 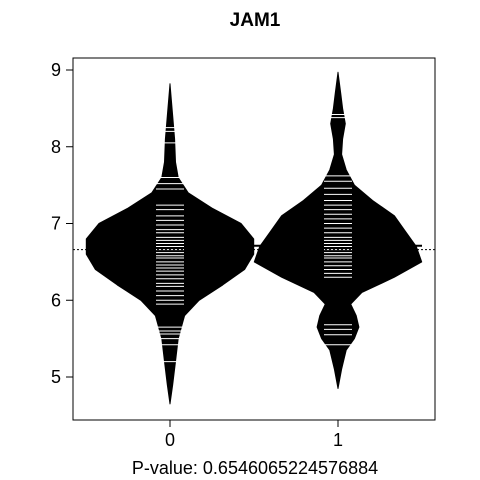 What do you see at coordinates (56, 224) in the screenshot?
I see `y-tick-label-7: 7` at bounding box center [56, 224].